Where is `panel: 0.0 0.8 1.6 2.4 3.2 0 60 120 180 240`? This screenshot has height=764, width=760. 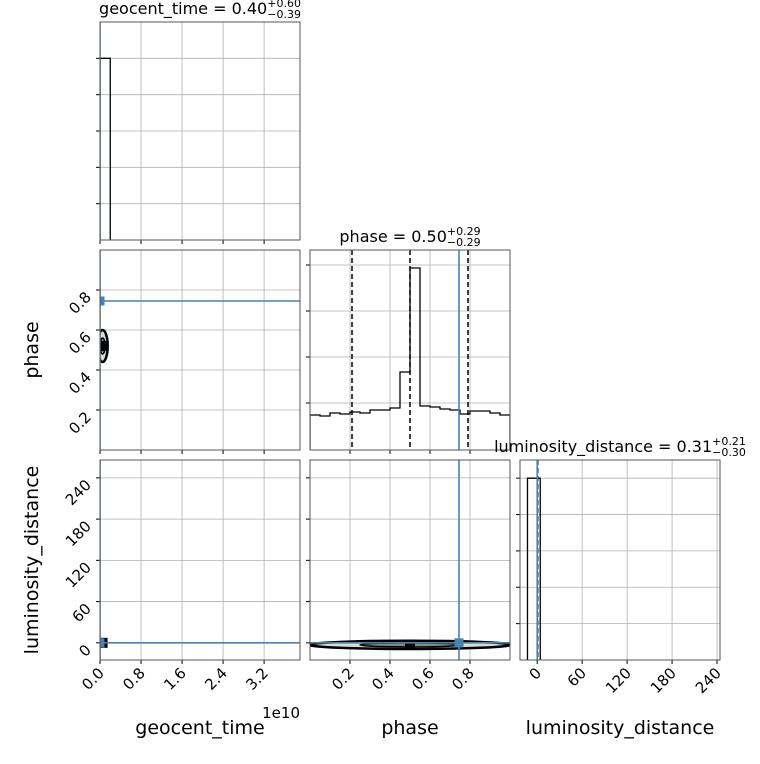
panel: 0.0 0.8 1.6 2.4 3.2 0 60 120 180 240 is located at coordinates (181, 576).